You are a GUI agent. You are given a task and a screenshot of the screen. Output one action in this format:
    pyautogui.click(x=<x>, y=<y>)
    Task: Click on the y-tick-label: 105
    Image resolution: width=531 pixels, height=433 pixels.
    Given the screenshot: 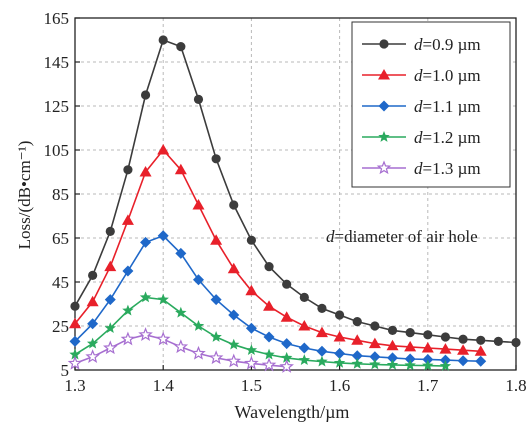 What is the action you would take?
    pyautogui.click(x=57, y=150)
    